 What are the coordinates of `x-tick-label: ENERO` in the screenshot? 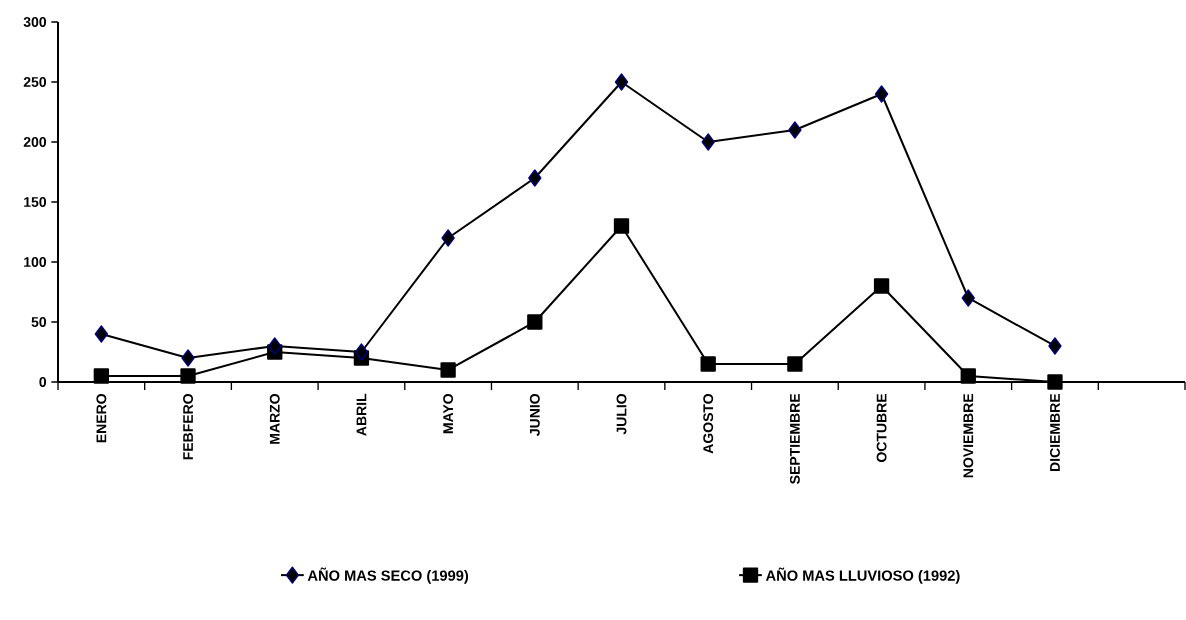 It's located at (101, 418).